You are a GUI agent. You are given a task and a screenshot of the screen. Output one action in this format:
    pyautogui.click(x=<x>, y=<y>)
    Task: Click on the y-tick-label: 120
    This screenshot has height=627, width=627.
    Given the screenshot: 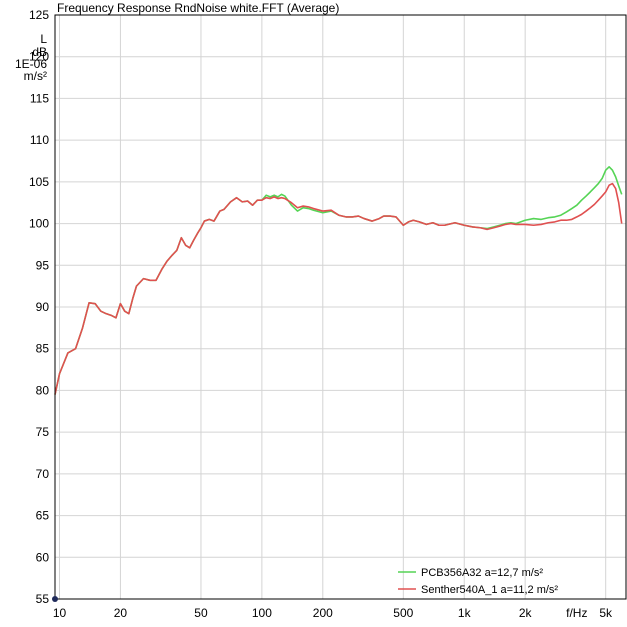 What is the action you would take?
    pyautogui.click(x=39, y=57)
    